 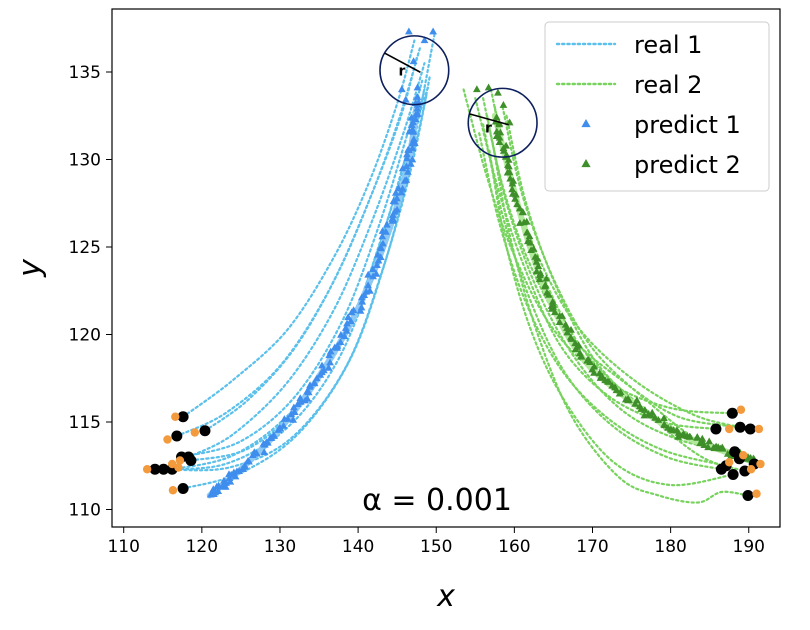 I want to click on x-axis-label: x, so click(x=445, y=596).